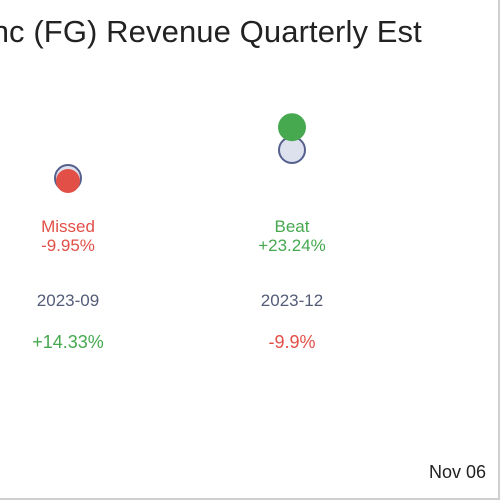 The height and width of the screenshot is (500, 500). I want to click on growth-label: -9.9%, so click(291, 342).